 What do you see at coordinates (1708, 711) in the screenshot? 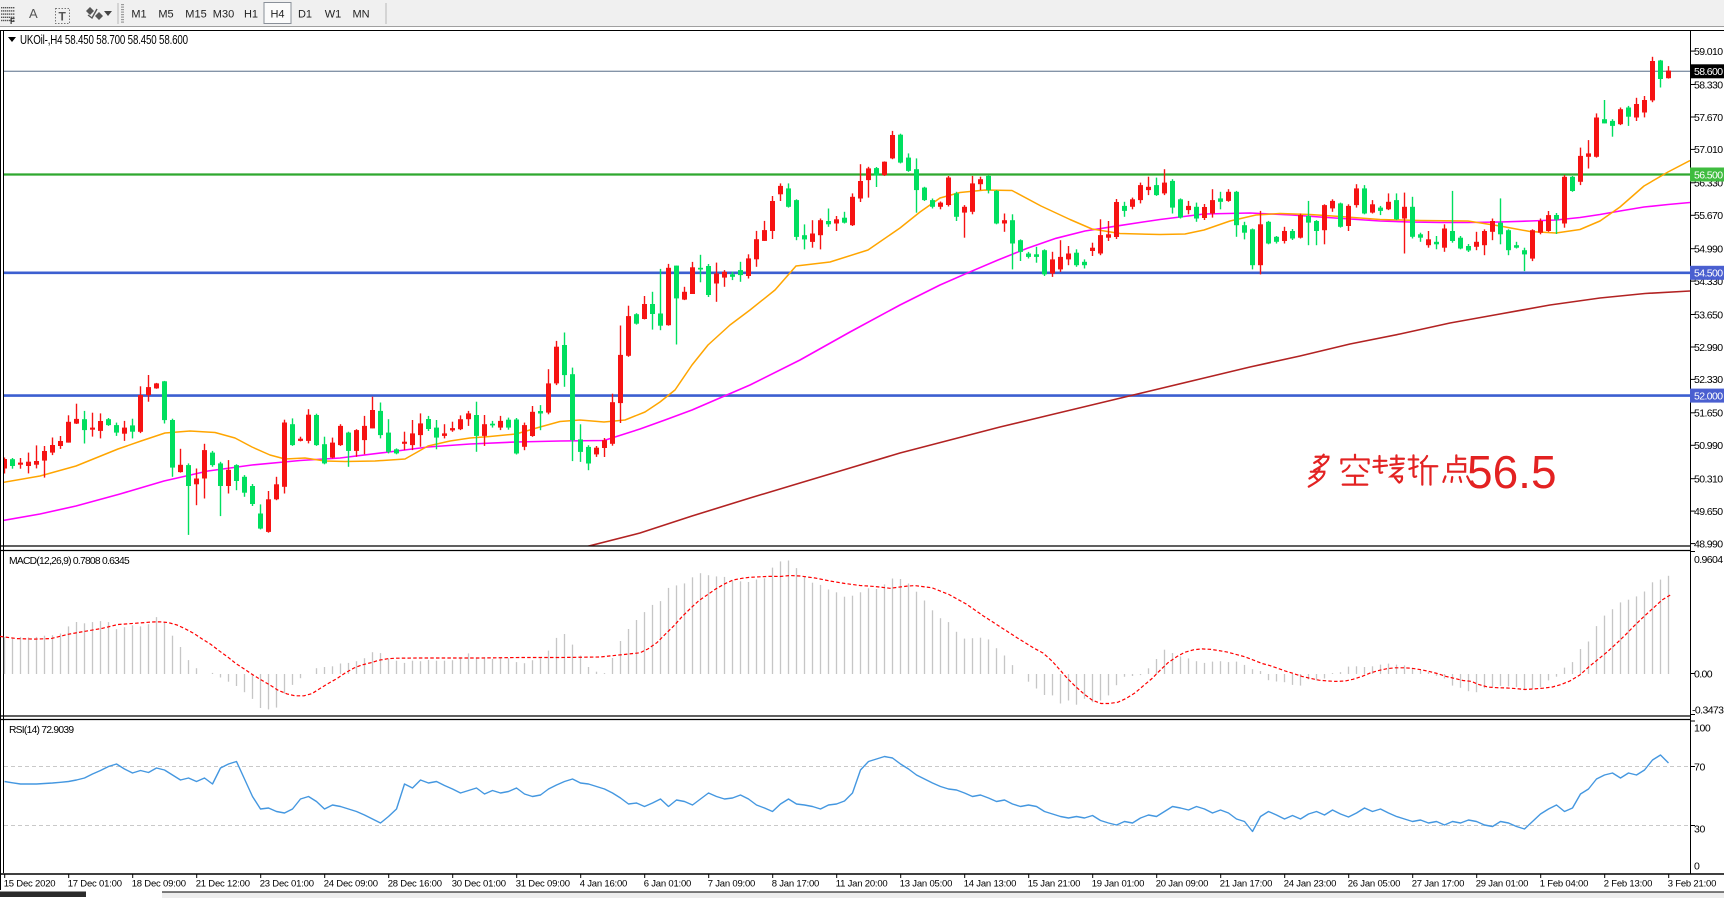
I see `svg-text: -0.3473` at bounding box center [1708, 711].